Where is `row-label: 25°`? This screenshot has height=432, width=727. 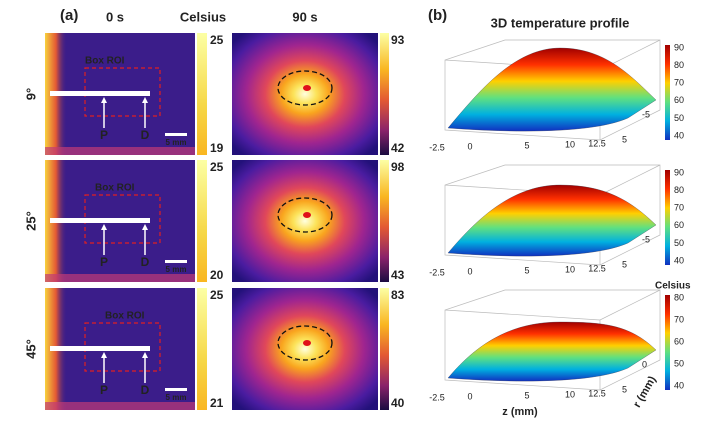
row-label: 25° is located at coordinates (30, 221).